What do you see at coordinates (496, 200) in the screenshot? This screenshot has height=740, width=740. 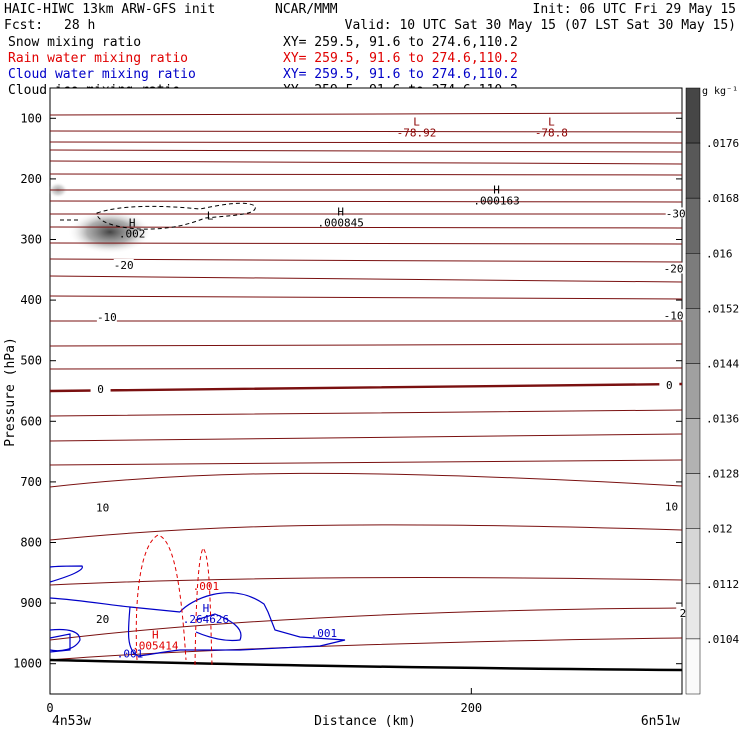 I see `extremum-value: .000163` at bounding box center [496, 200].